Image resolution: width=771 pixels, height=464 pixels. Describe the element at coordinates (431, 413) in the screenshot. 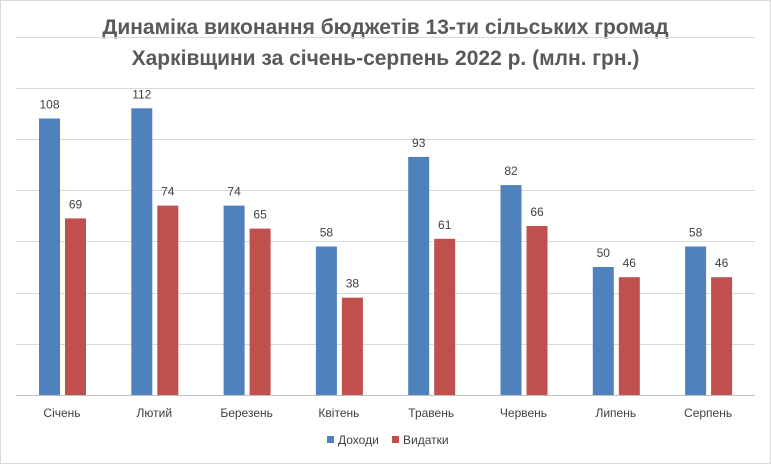

I see `x-tick-label: Травень` at that location.